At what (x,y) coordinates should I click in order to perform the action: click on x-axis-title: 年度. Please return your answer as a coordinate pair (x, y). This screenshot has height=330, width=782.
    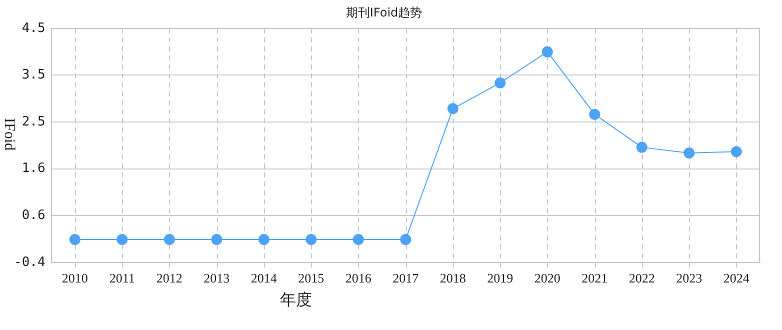
    Looking at the image, I should click on (296, 300).